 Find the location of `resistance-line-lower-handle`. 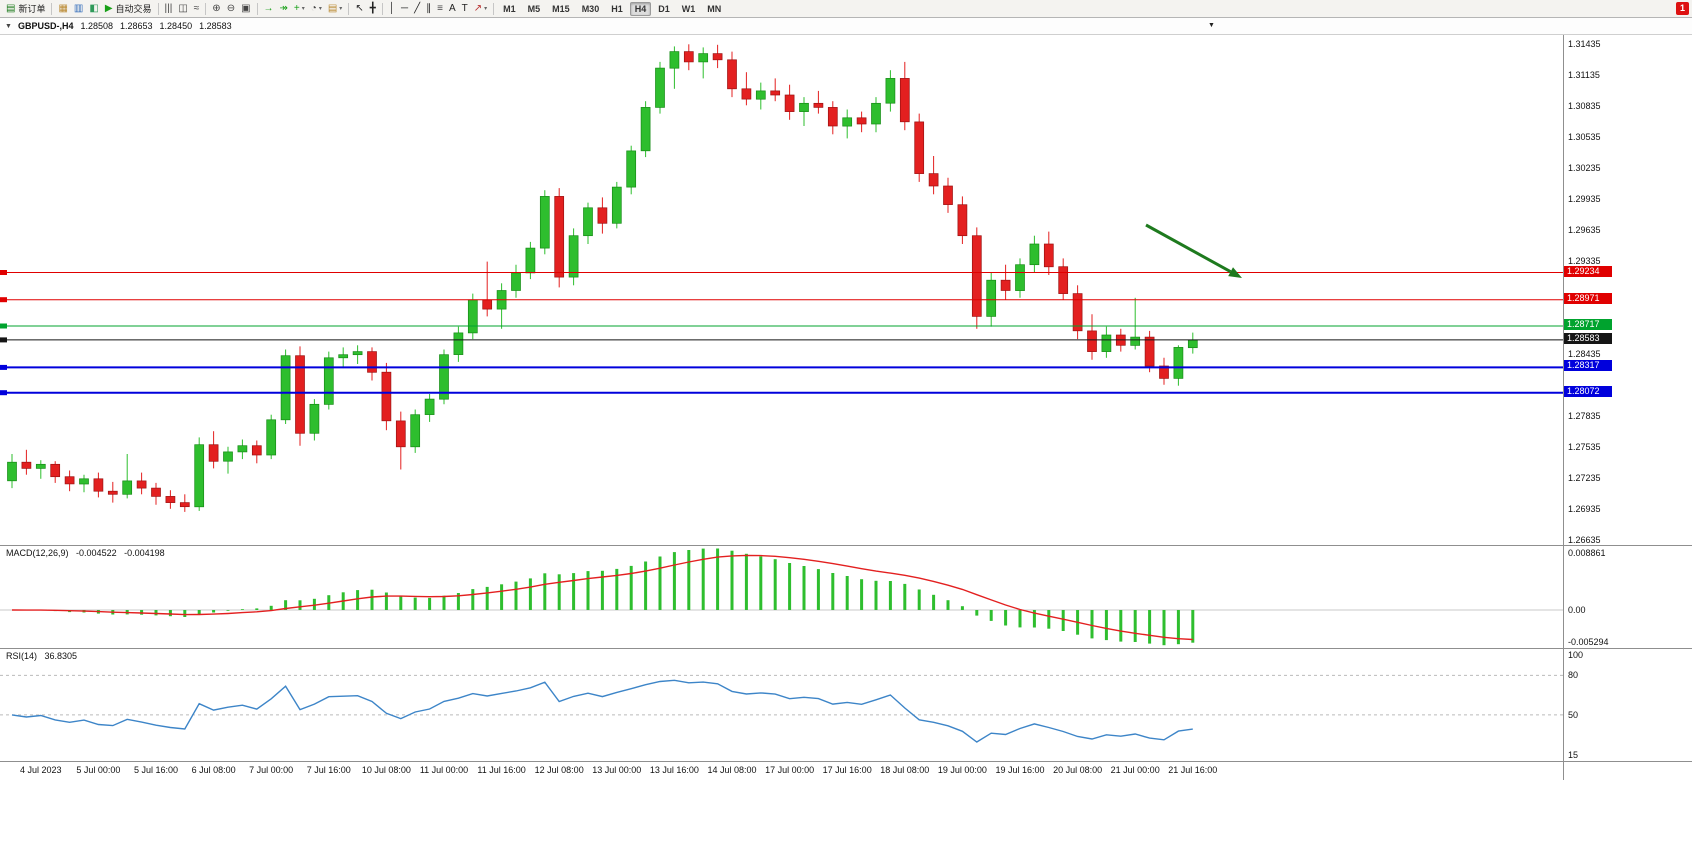

resistance-line-lower-handle is located at coordinates (3, 300).